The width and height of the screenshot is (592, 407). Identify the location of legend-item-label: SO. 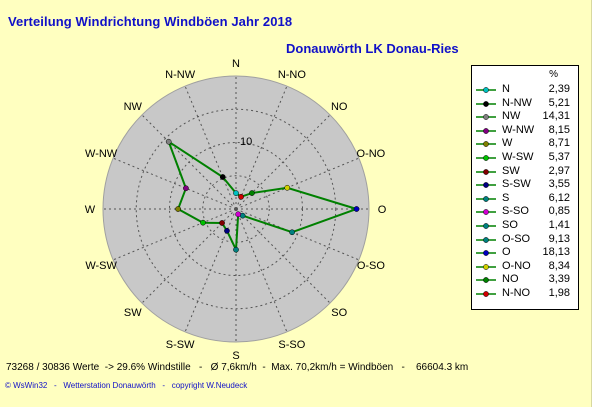
(510, 225).